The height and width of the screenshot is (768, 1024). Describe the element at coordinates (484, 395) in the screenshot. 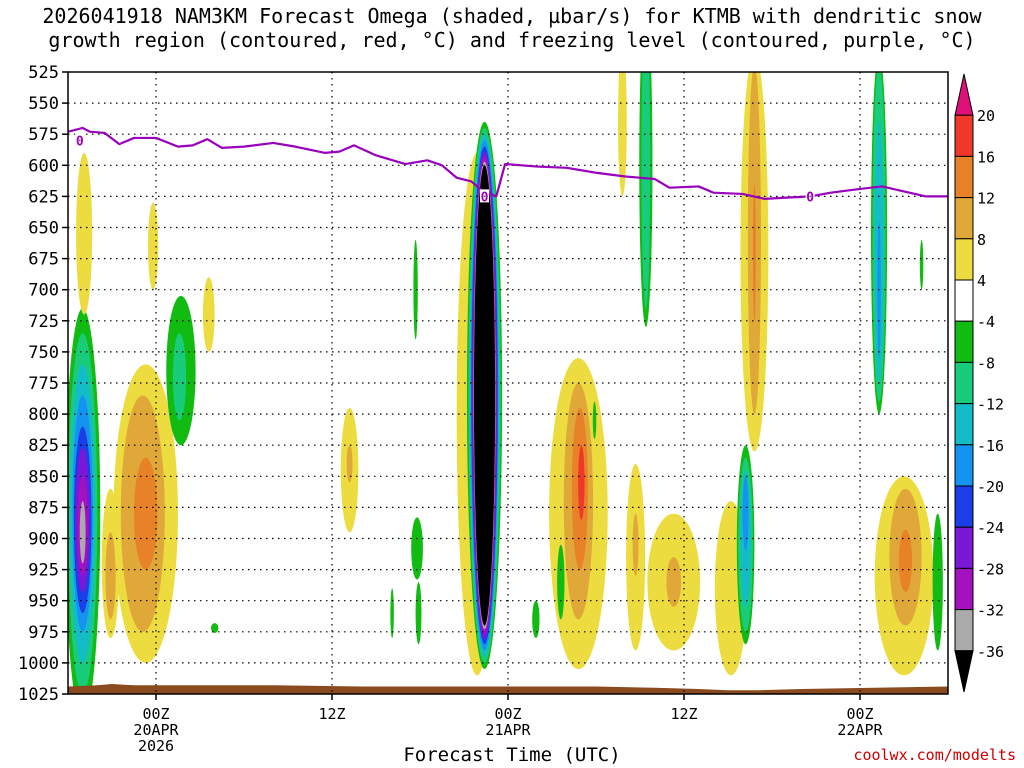

I see `omega-region-d10` at that location.